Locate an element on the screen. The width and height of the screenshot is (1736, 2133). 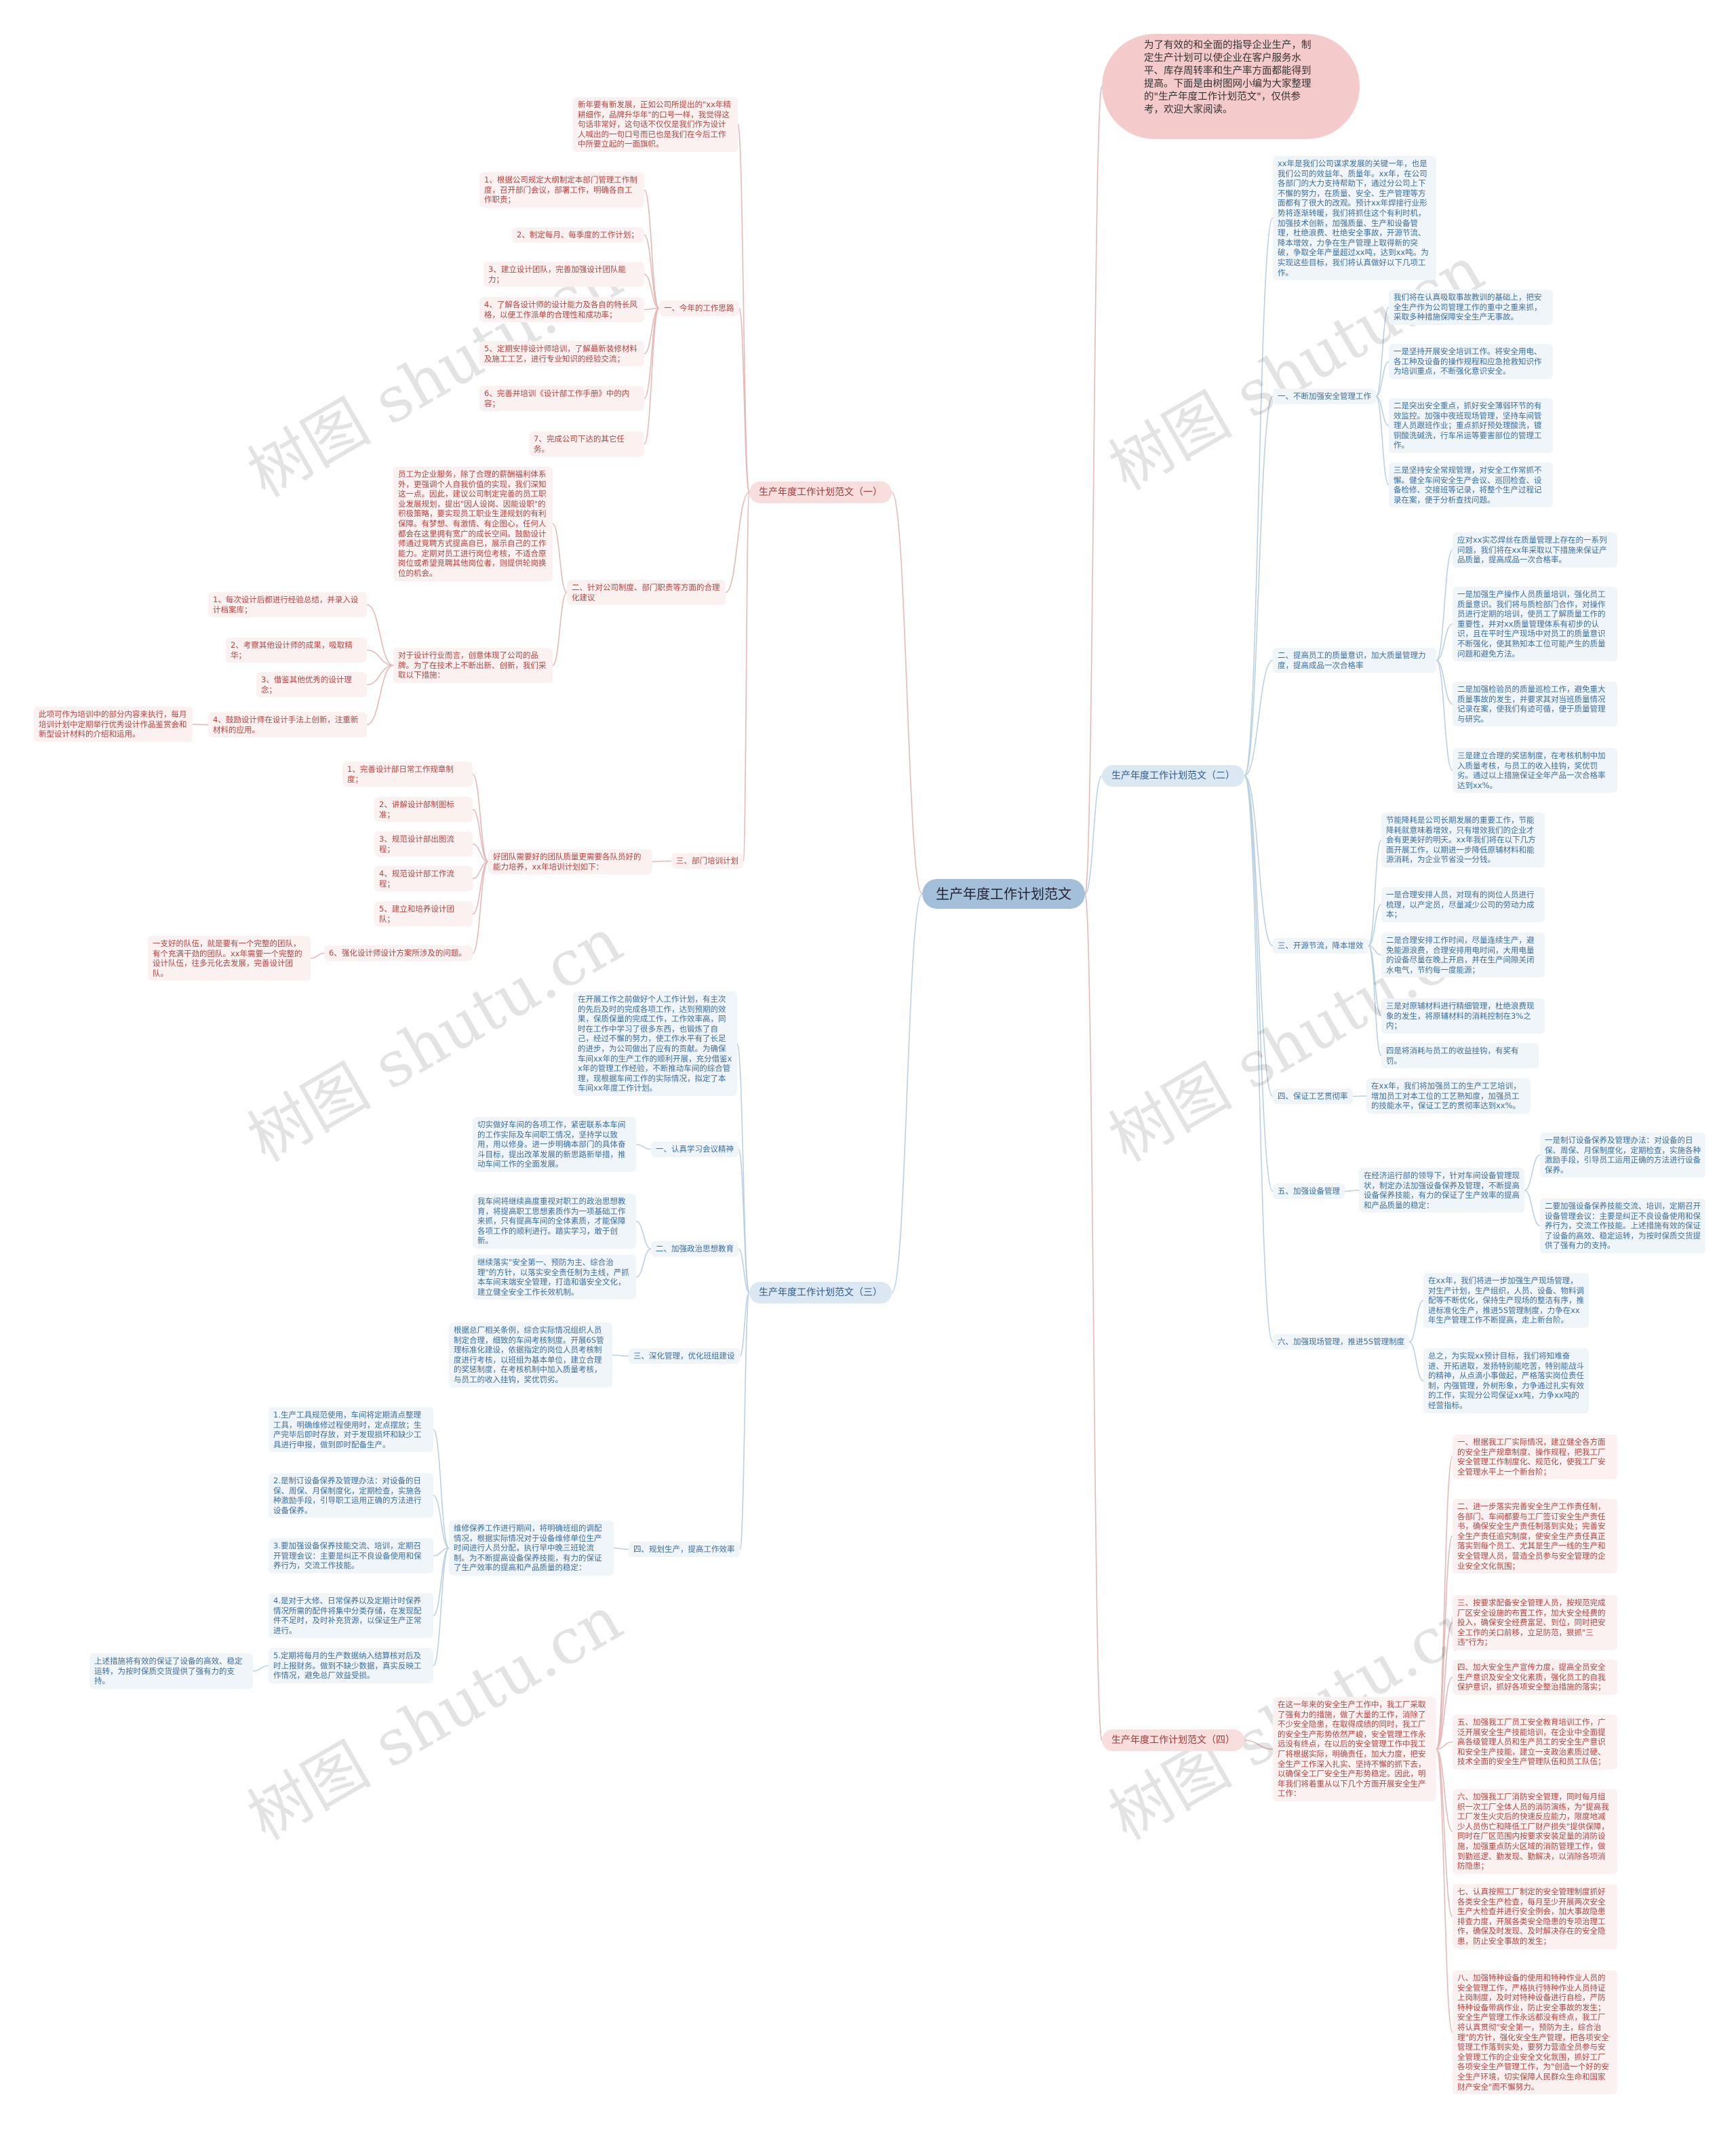
plan2-section-2: 二、提高员工的质量意识，加大质量管理力度，提高成品一次合格率 is located at coordinates (1354, 661).